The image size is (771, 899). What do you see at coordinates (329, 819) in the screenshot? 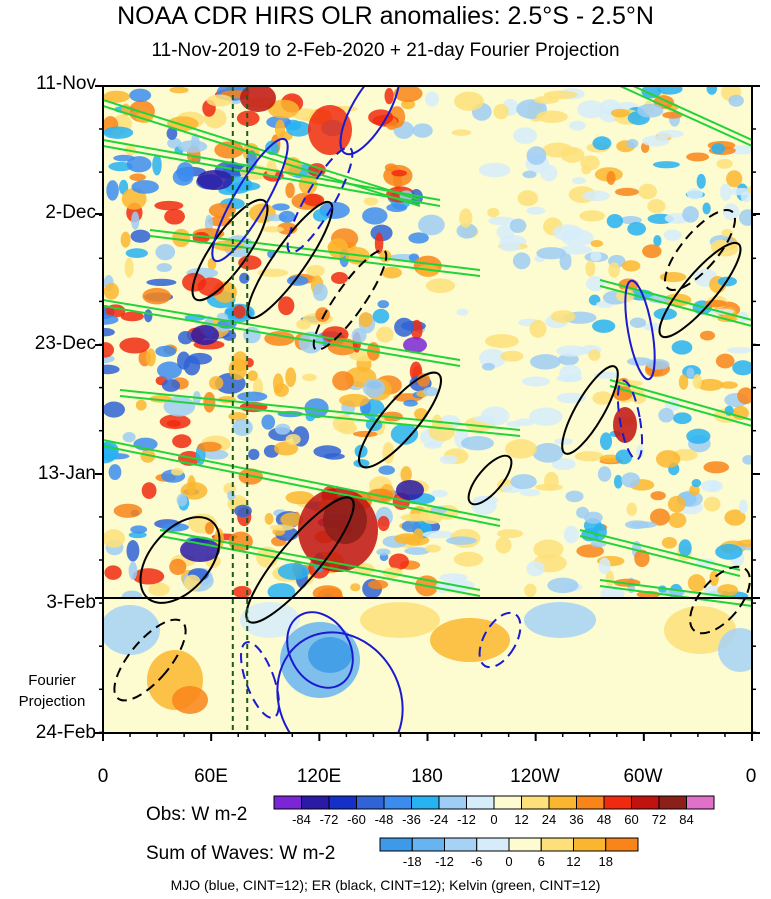
I see `colorbar-tick-label: -72` at bounding box center [329, 819].